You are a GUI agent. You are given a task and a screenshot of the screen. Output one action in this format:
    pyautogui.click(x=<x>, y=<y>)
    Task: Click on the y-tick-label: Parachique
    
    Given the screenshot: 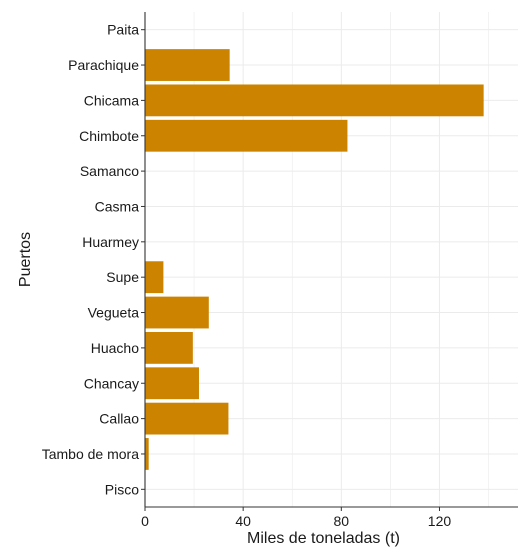 What is the action you would take?
    pyautogui.click(x=103, y=65)
    